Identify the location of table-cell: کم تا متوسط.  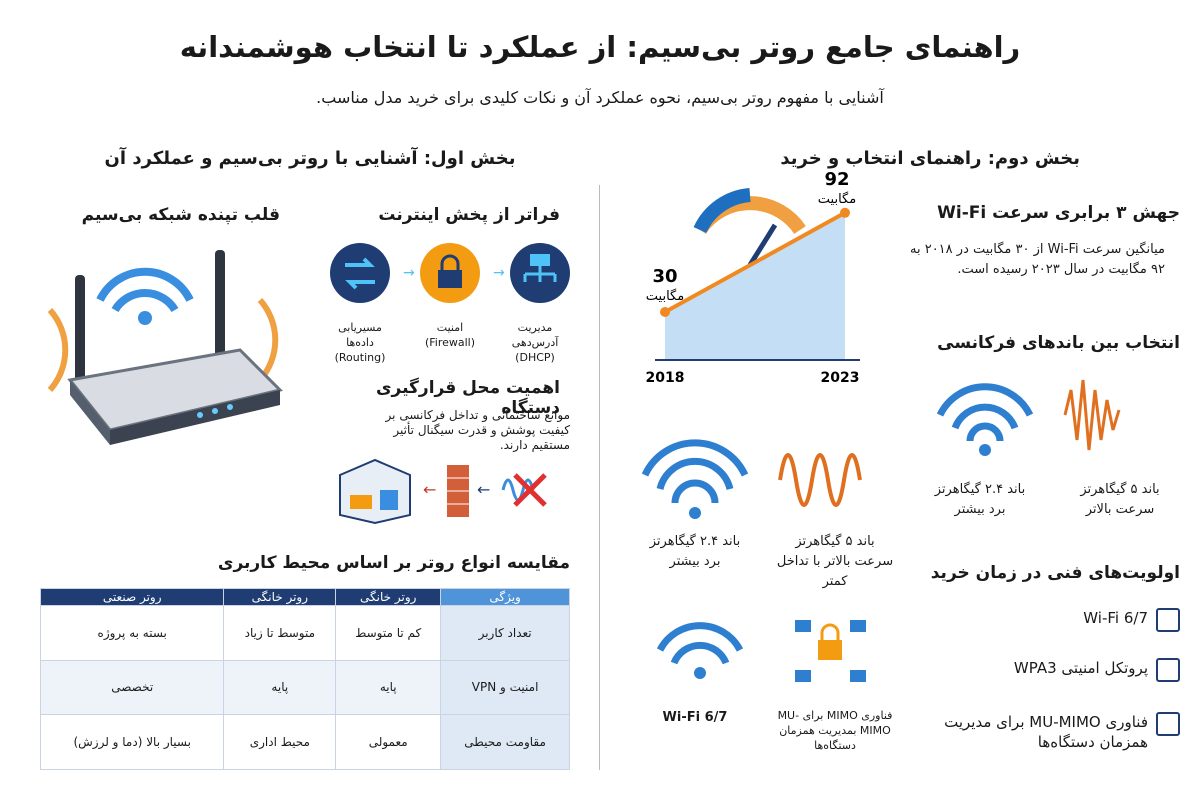
(388, 633).